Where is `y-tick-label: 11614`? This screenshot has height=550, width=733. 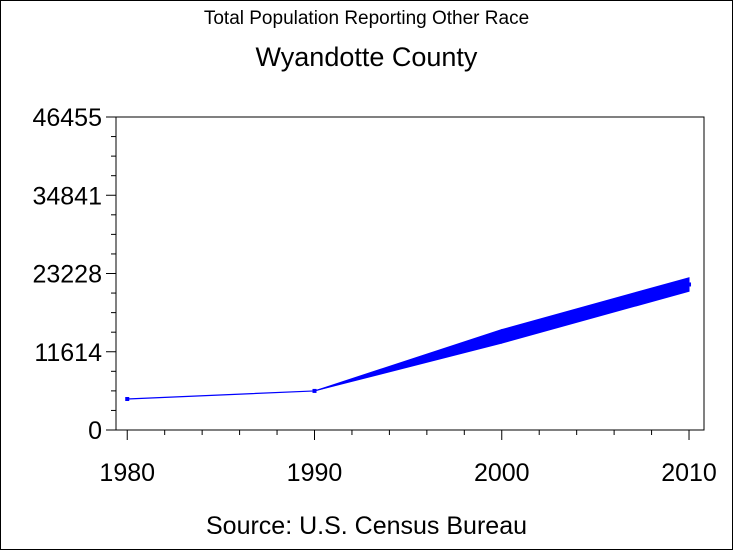 y-tick-label: 11614 is located at coordinates (68, 353).